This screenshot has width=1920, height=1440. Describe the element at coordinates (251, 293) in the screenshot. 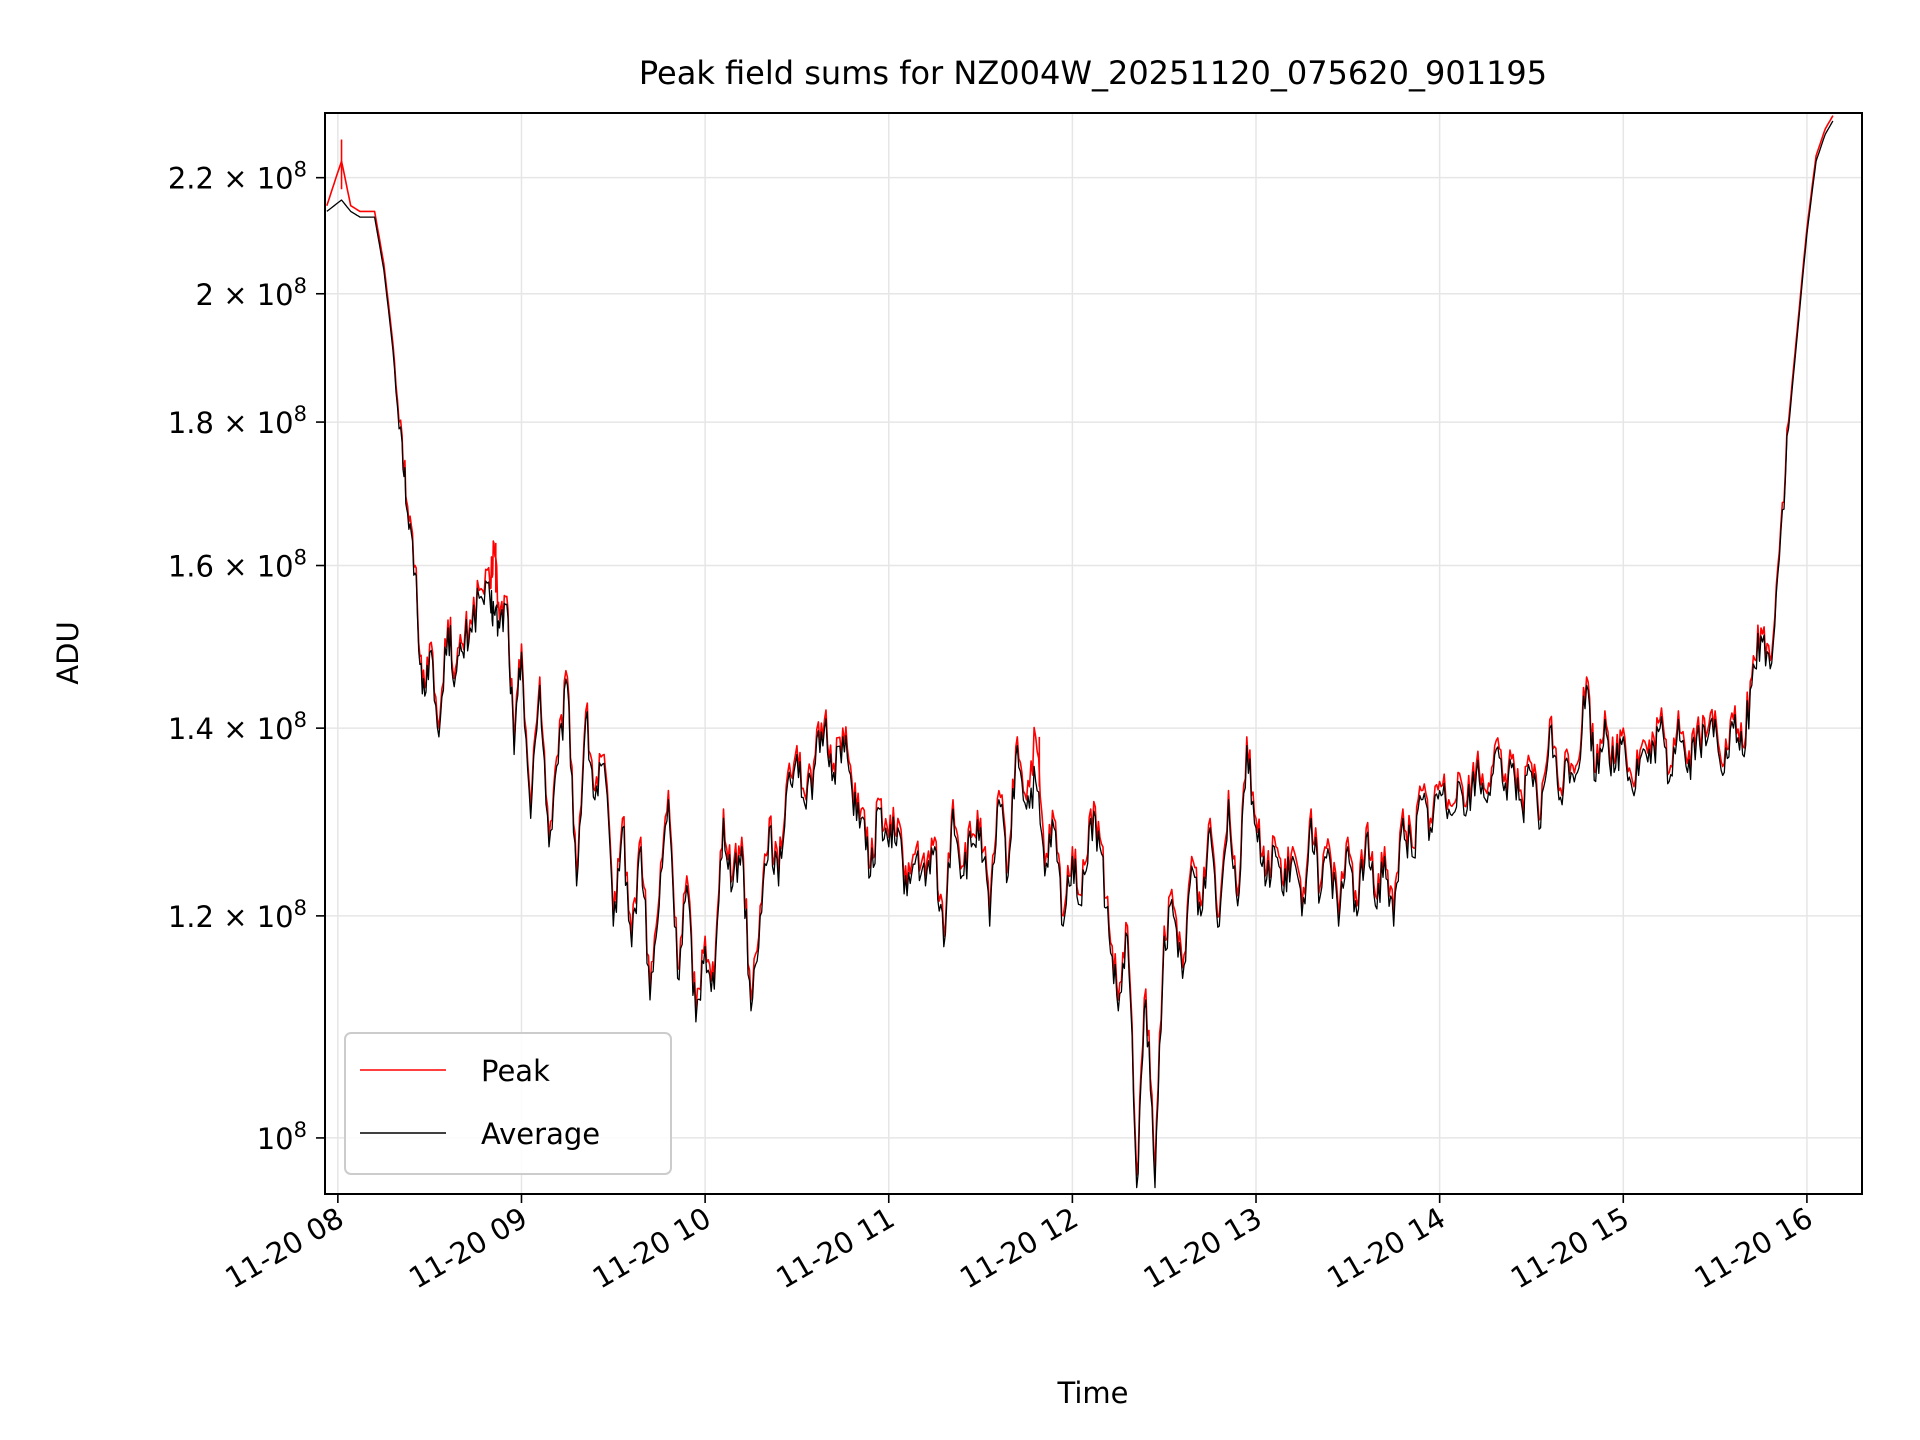

I see `y-tick-label: 2 × 108` at that location.